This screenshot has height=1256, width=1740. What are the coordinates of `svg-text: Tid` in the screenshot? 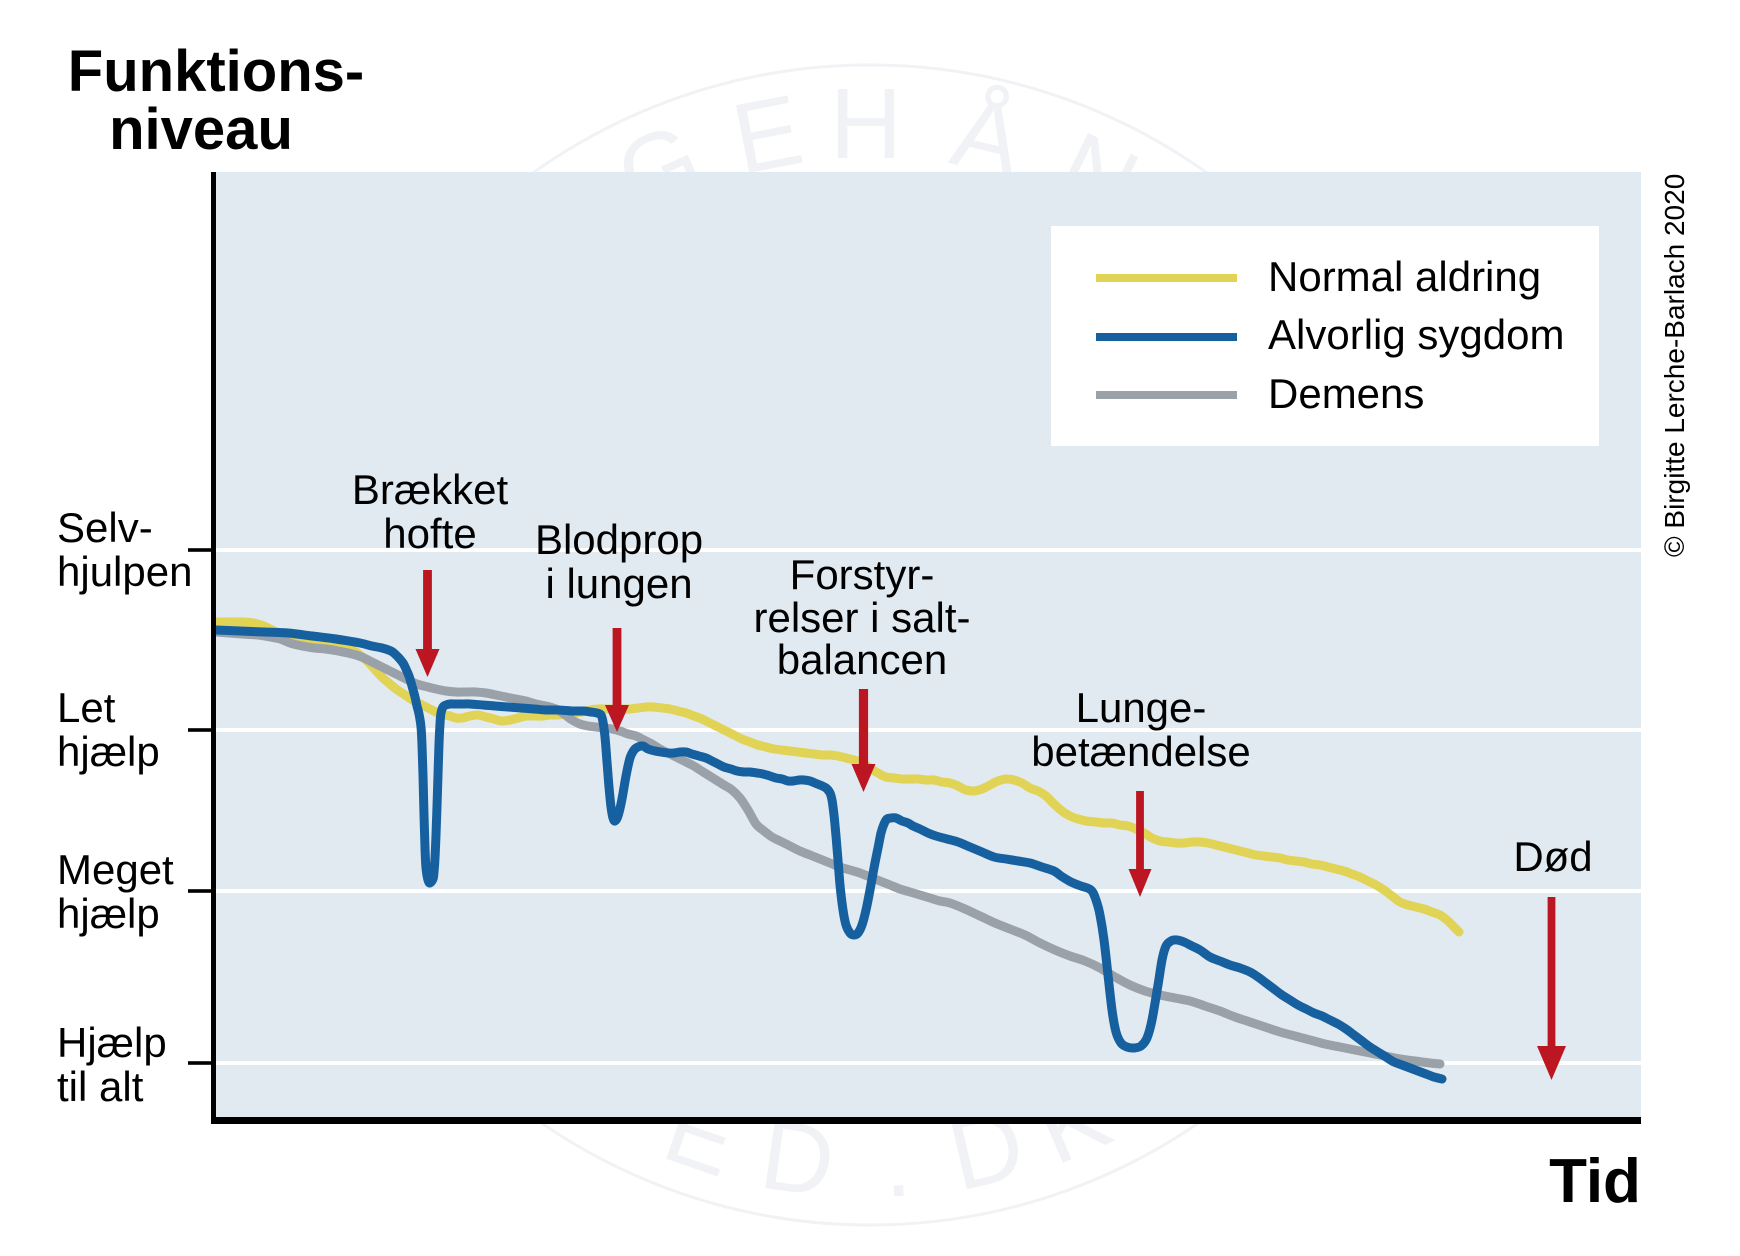 It's located at (1595, 1181).